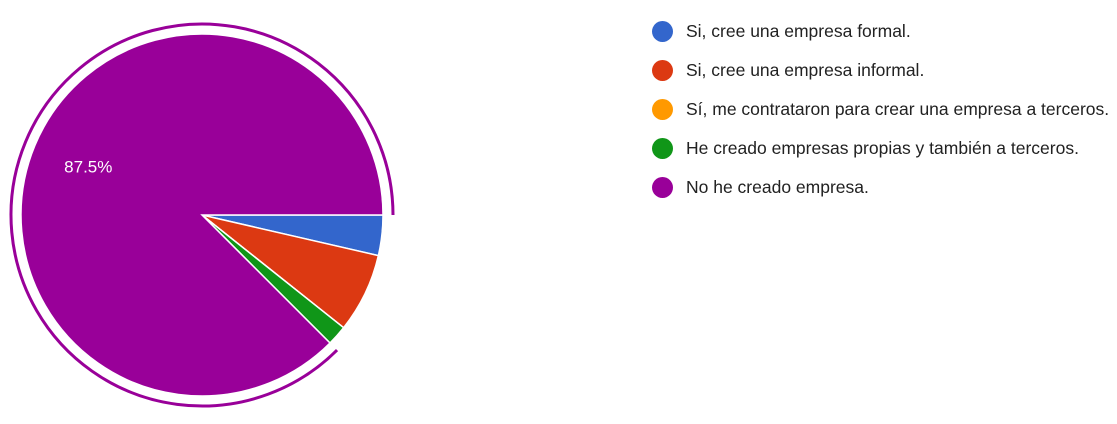 This screenshot has height=424, width=1117. I want to click on legend-label: Si, cree una empresa formal., so click(798, 31).